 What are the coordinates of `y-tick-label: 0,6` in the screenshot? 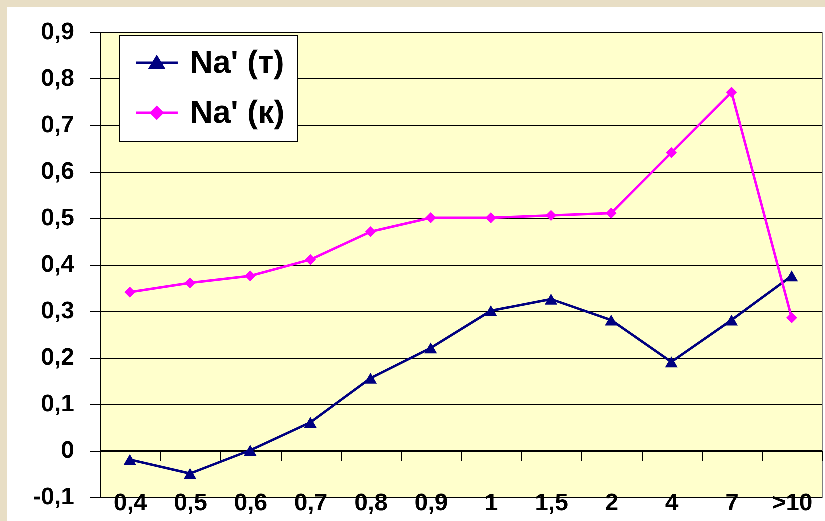 It's located at (57, 171).